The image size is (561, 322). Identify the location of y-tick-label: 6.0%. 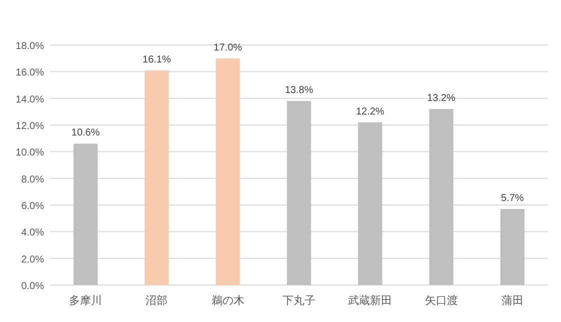
(32, 206).